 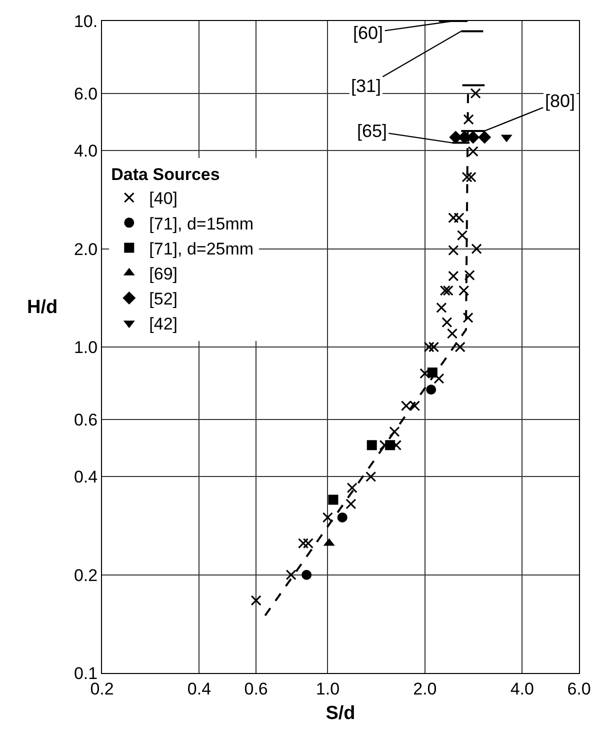 What do you see at coordinates (86, 420) in the screenshot?
I see `y-tick-label: 0.6` at bounding box center [86, 420].